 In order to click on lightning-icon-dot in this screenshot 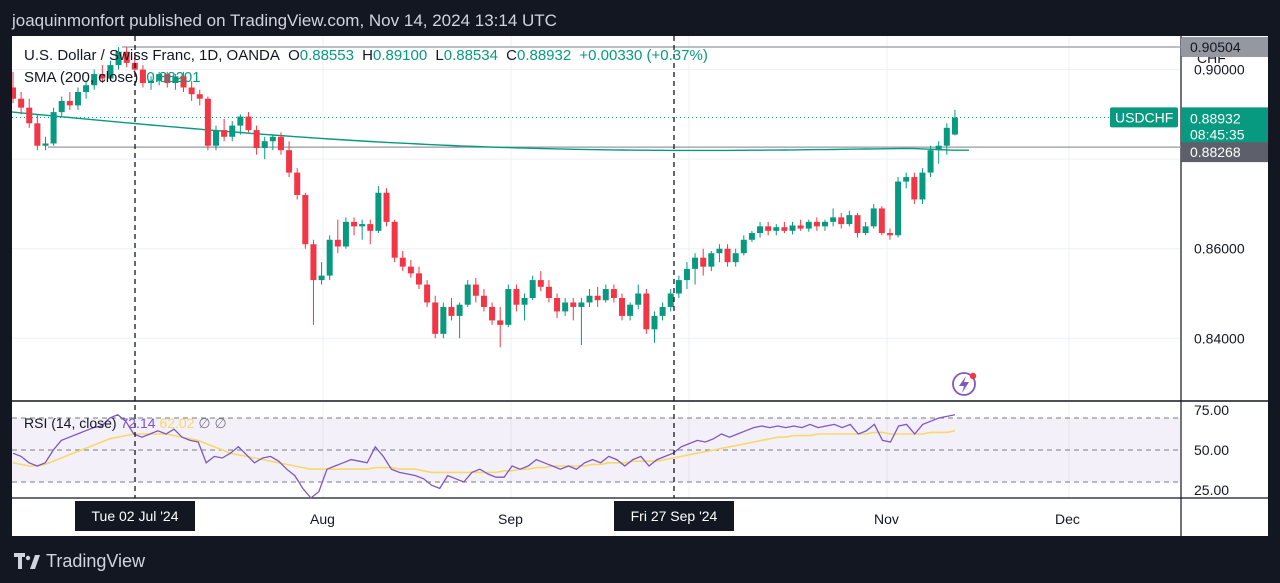, I will do `click(973, 376)`.